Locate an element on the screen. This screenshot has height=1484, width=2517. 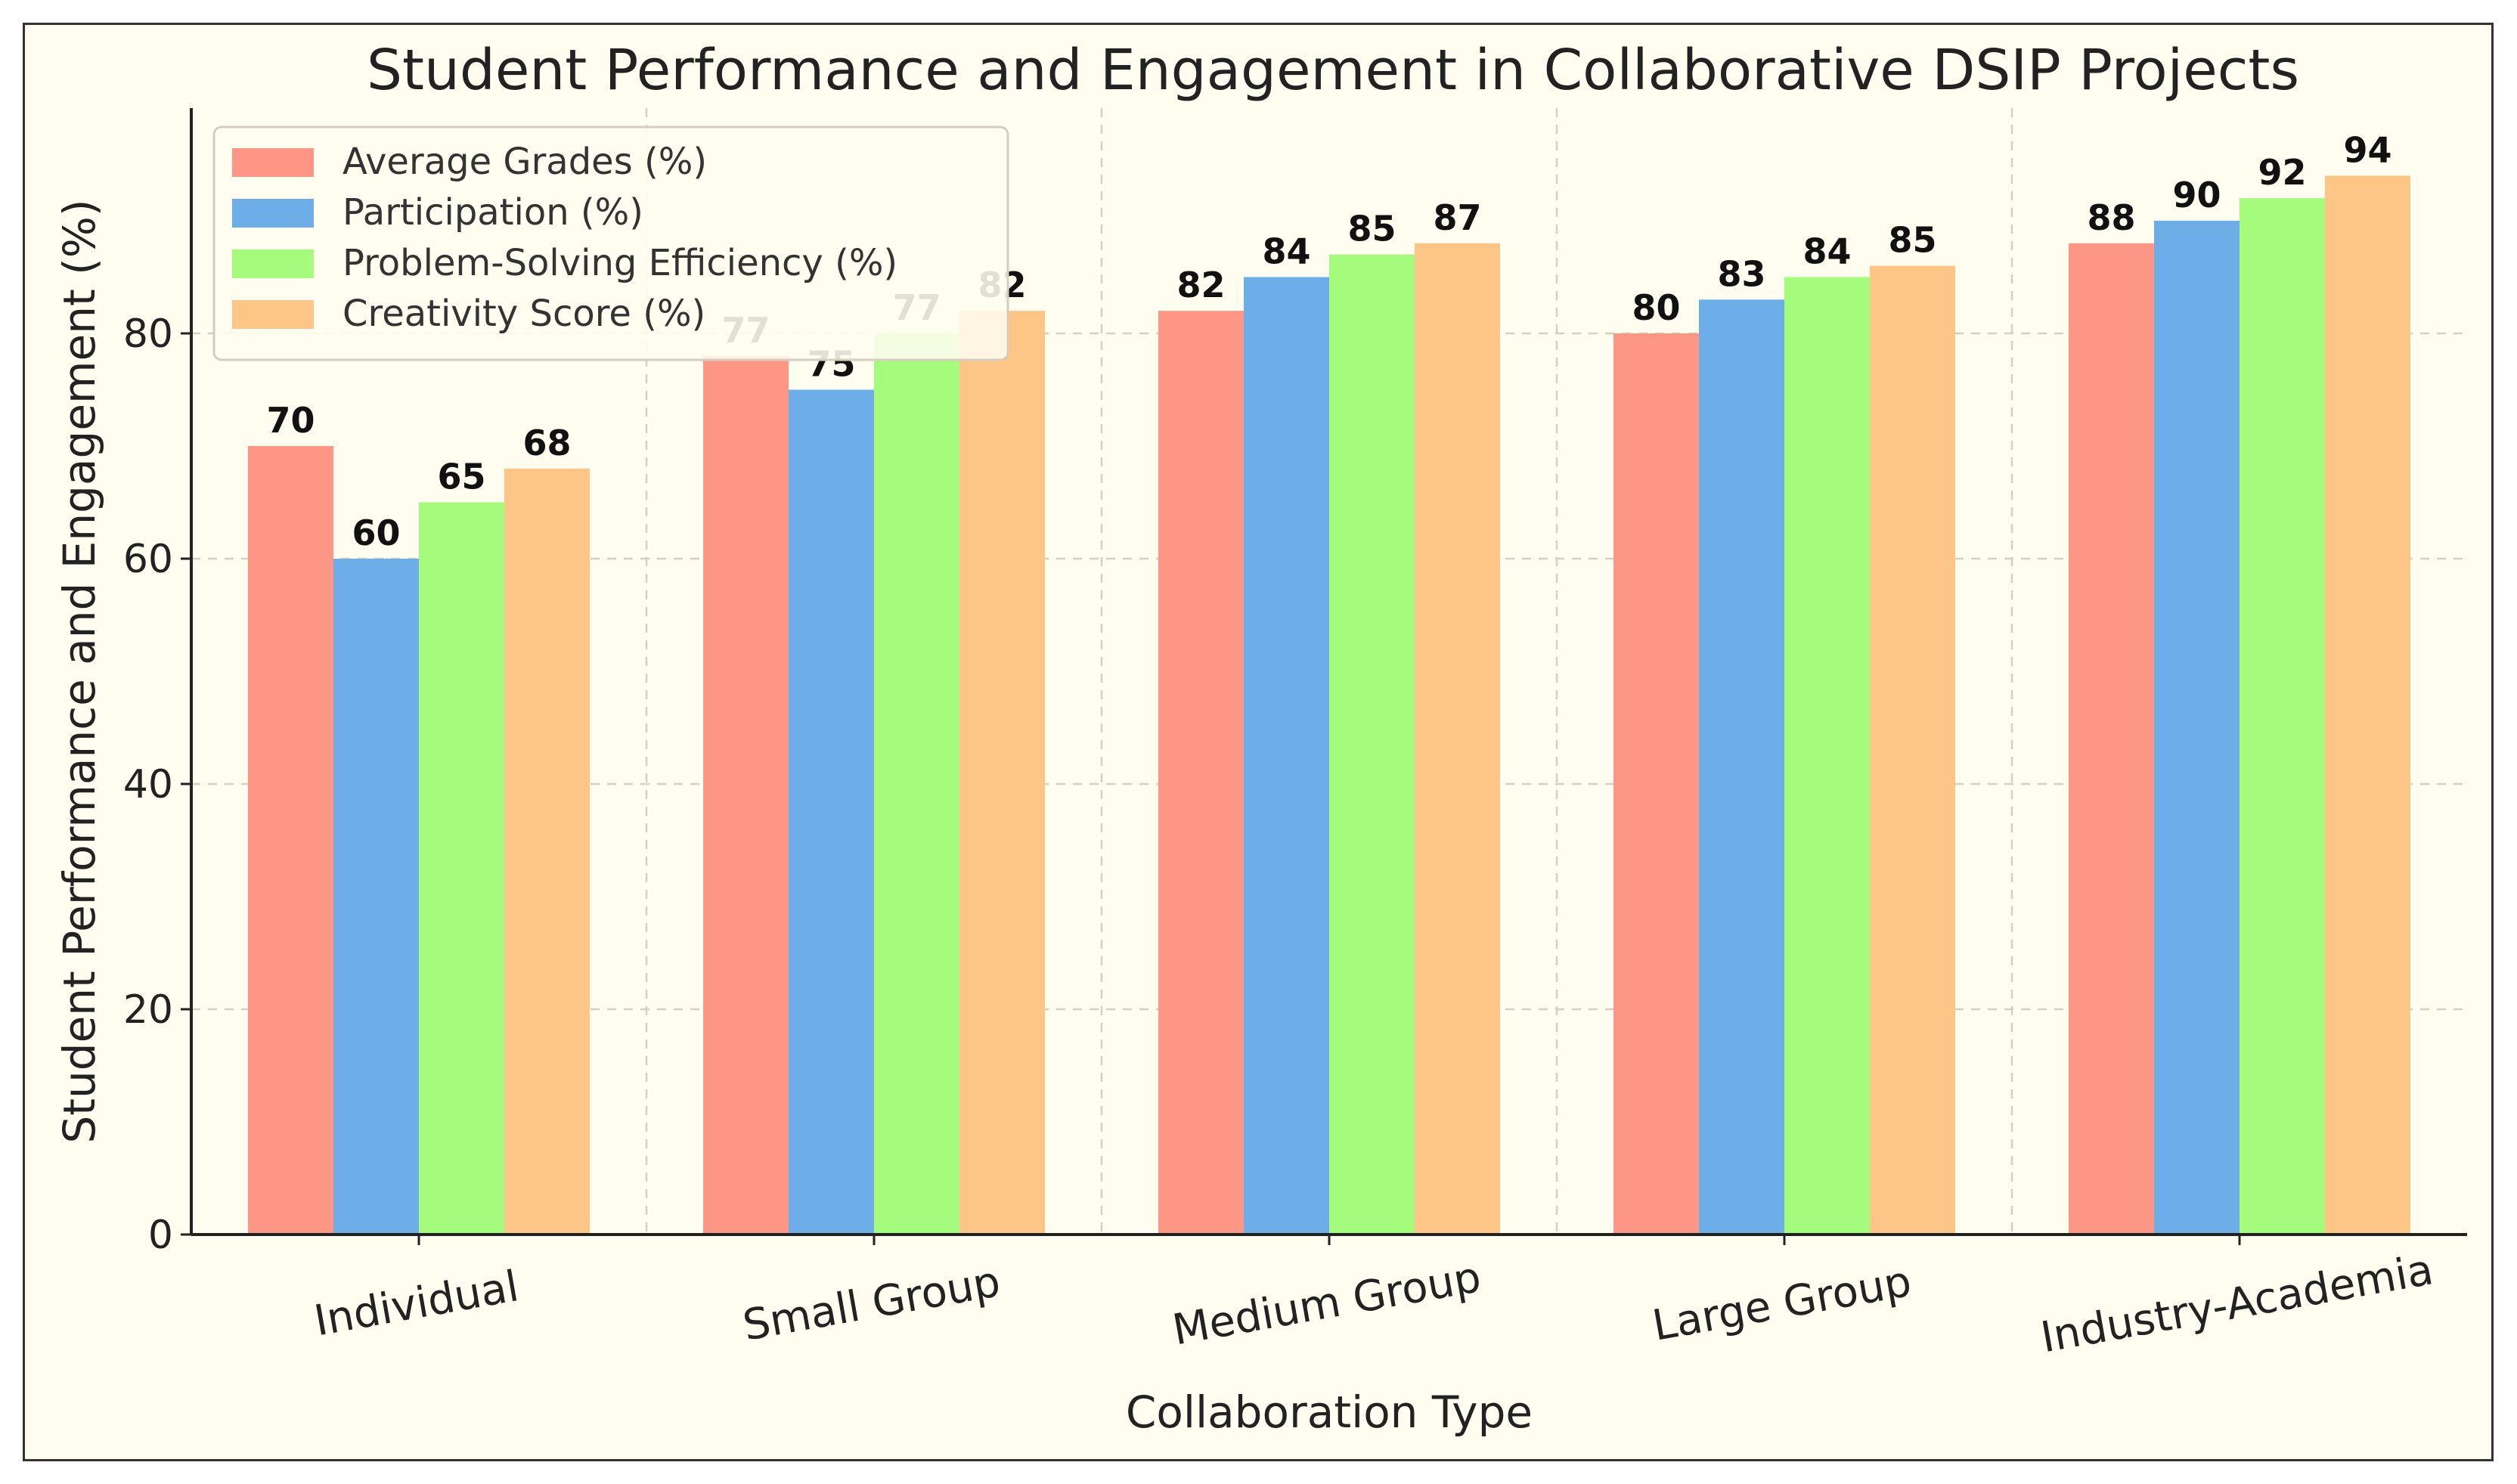
data-label: 88 is located at coordinates (2111, 217).